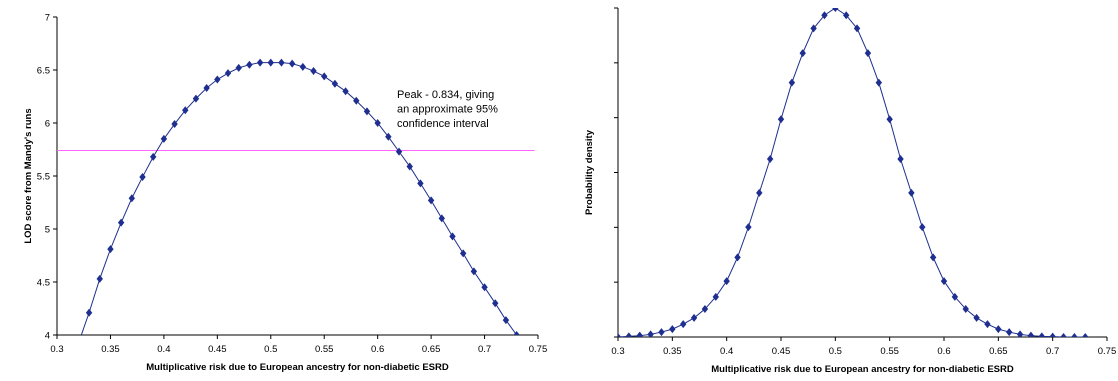  Describe the element at coordinates (47, 18) in the screenshot. I see `y-tick-label: 7` at that location.